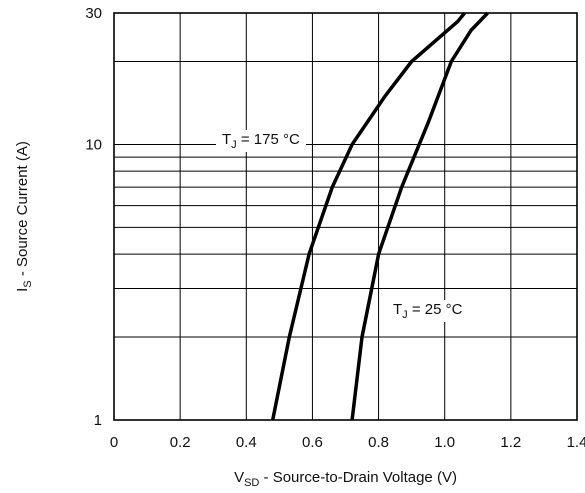 The image size is (585, 493). What do you see at coordinates (28, 283) in the screenshot?
I see `y-axis-label-sub: S` at bounding box center [28, 283].